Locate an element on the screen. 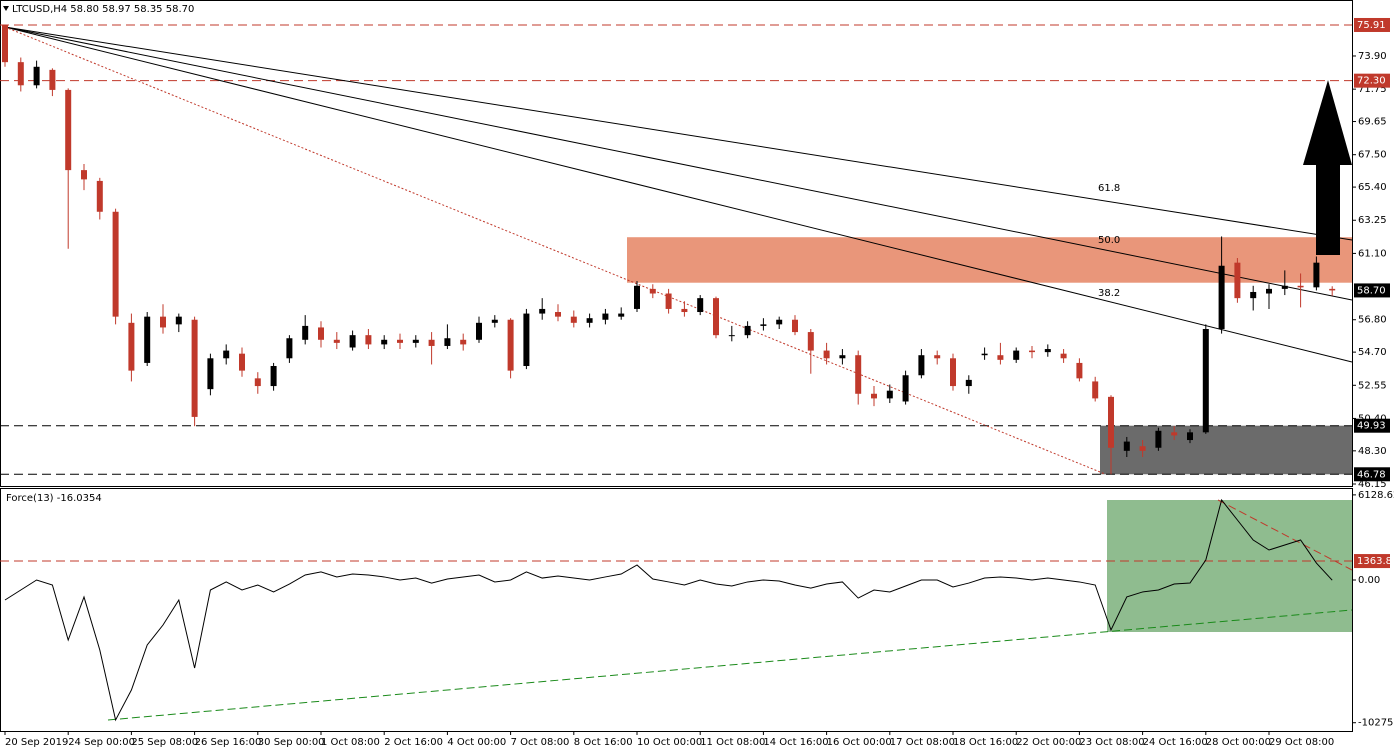 The image size is (1394, 752). x-tick-label: 14 Oct 16:00 is located at coordinates (795, 742).